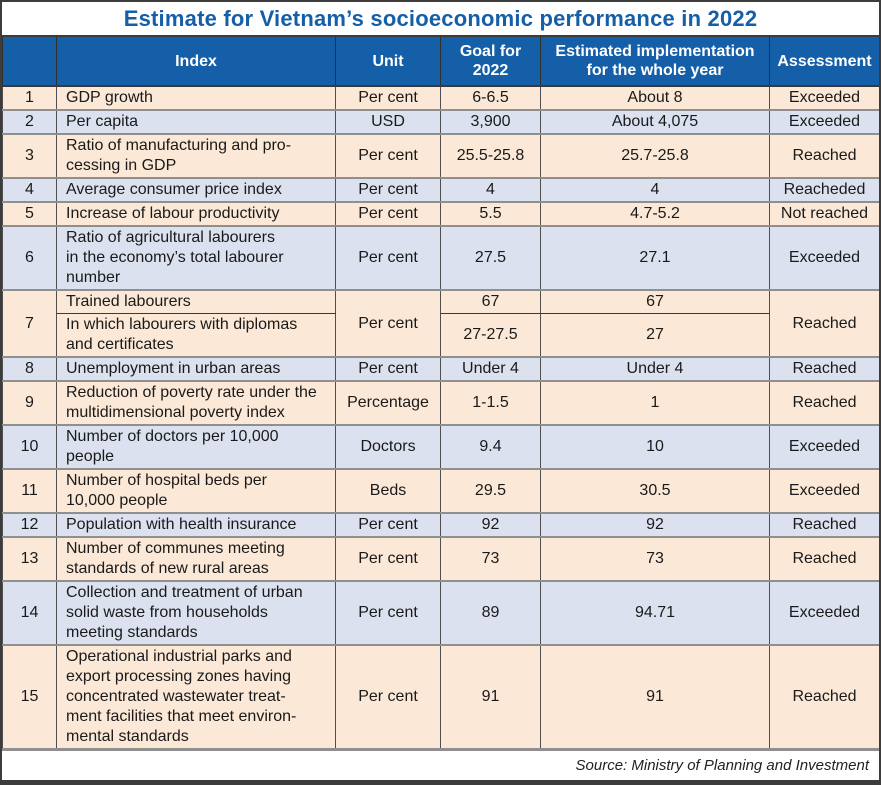  Describe the element at coordinates (388, 323) in the screenshot. I see `row-7-unit-cell: Per cent` at that location.